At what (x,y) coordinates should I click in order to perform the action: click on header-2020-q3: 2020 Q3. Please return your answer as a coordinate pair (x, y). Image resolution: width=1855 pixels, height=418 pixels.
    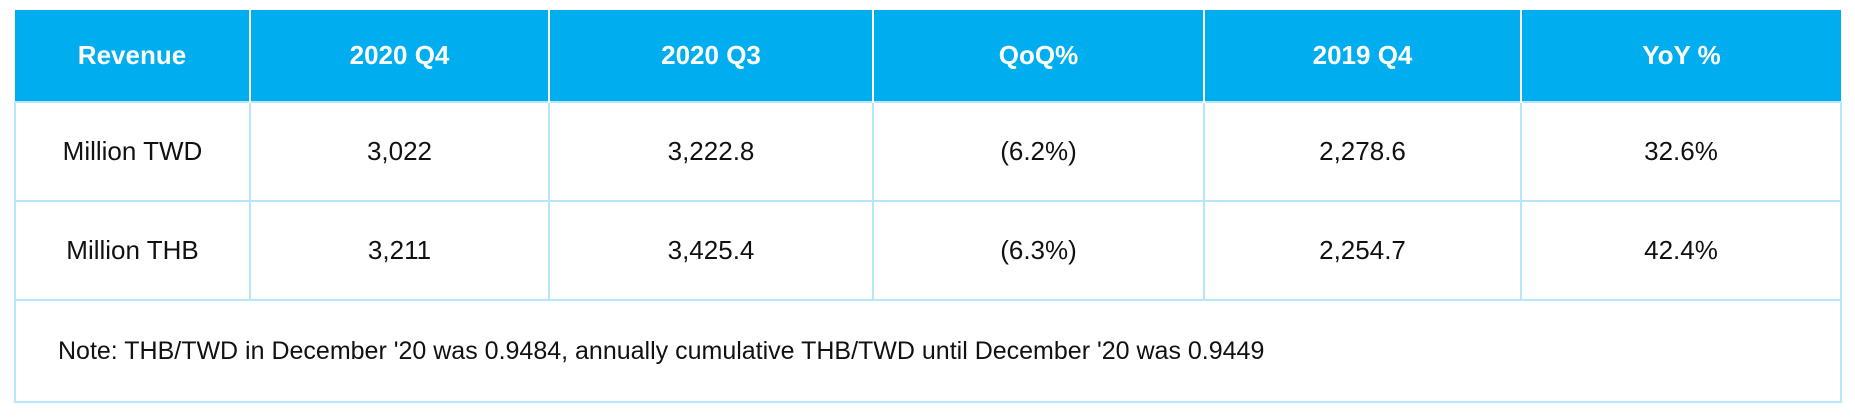
    Looking at the image, I should click on (711, 56).